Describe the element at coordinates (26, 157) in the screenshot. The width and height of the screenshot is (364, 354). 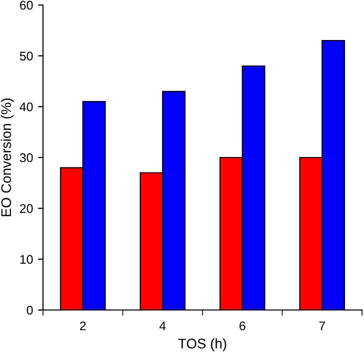
I see `y-tick-label: 30` at that location.